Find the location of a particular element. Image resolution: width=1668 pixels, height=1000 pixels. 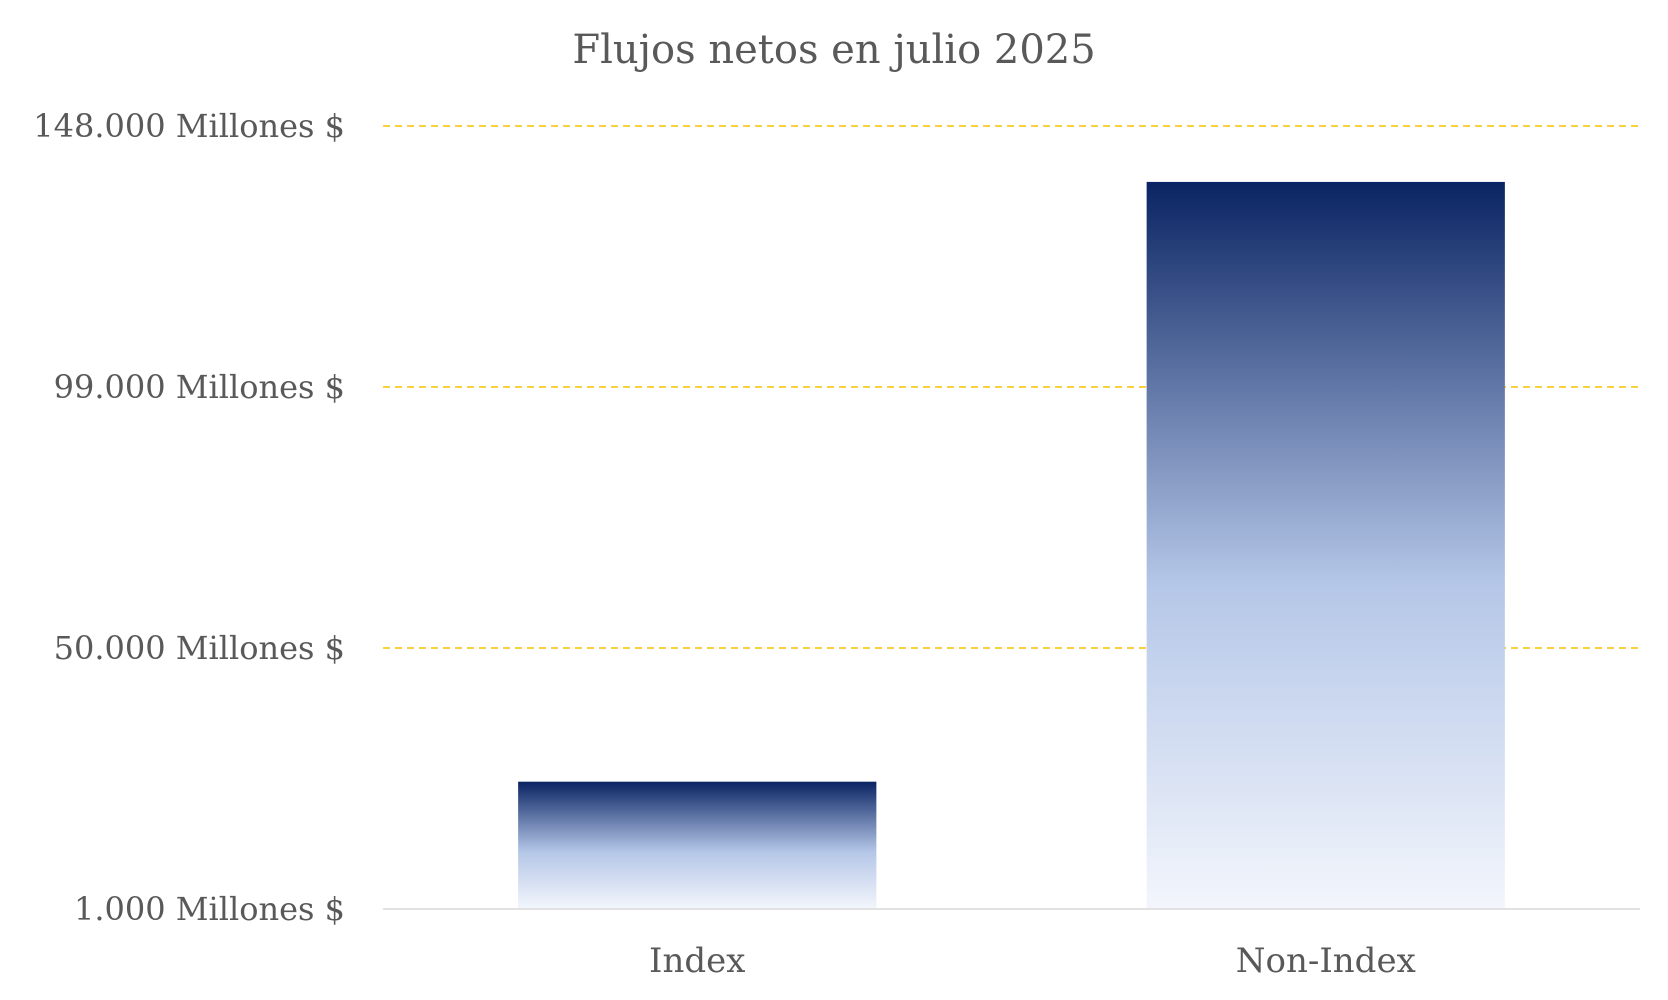

y-tick-label: 50.000 Millones $ is located at coordinates (199, 648).